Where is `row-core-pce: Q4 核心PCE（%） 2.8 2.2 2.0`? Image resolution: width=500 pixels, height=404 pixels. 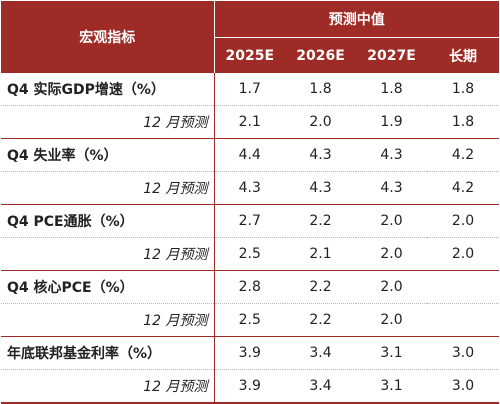 row-core-pce: Q4 核心PCE（%） 2.8 2.2 2.0 is located at coordinates (250, 287).